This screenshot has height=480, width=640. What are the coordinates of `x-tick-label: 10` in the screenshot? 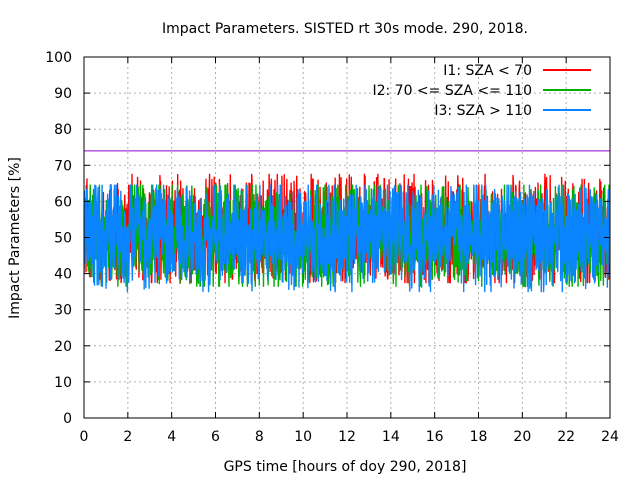 It's located at (303, 437).